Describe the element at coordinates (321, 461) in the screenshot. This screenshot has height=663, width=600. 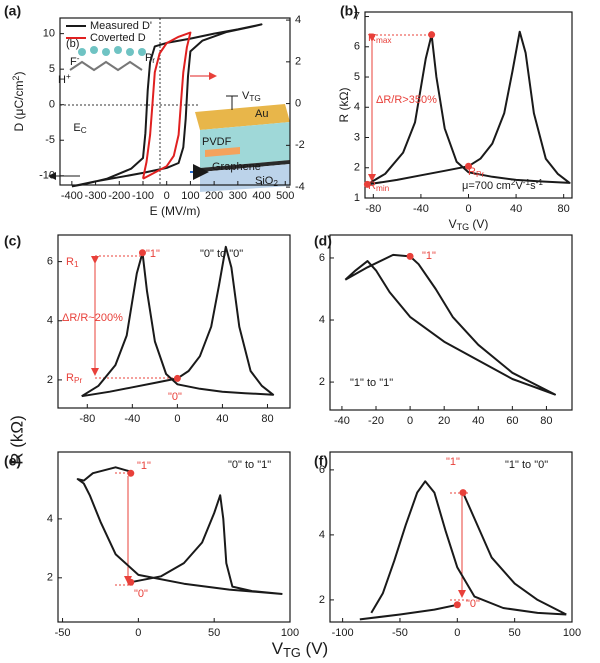
I see `panel-label: (f)` at that location.